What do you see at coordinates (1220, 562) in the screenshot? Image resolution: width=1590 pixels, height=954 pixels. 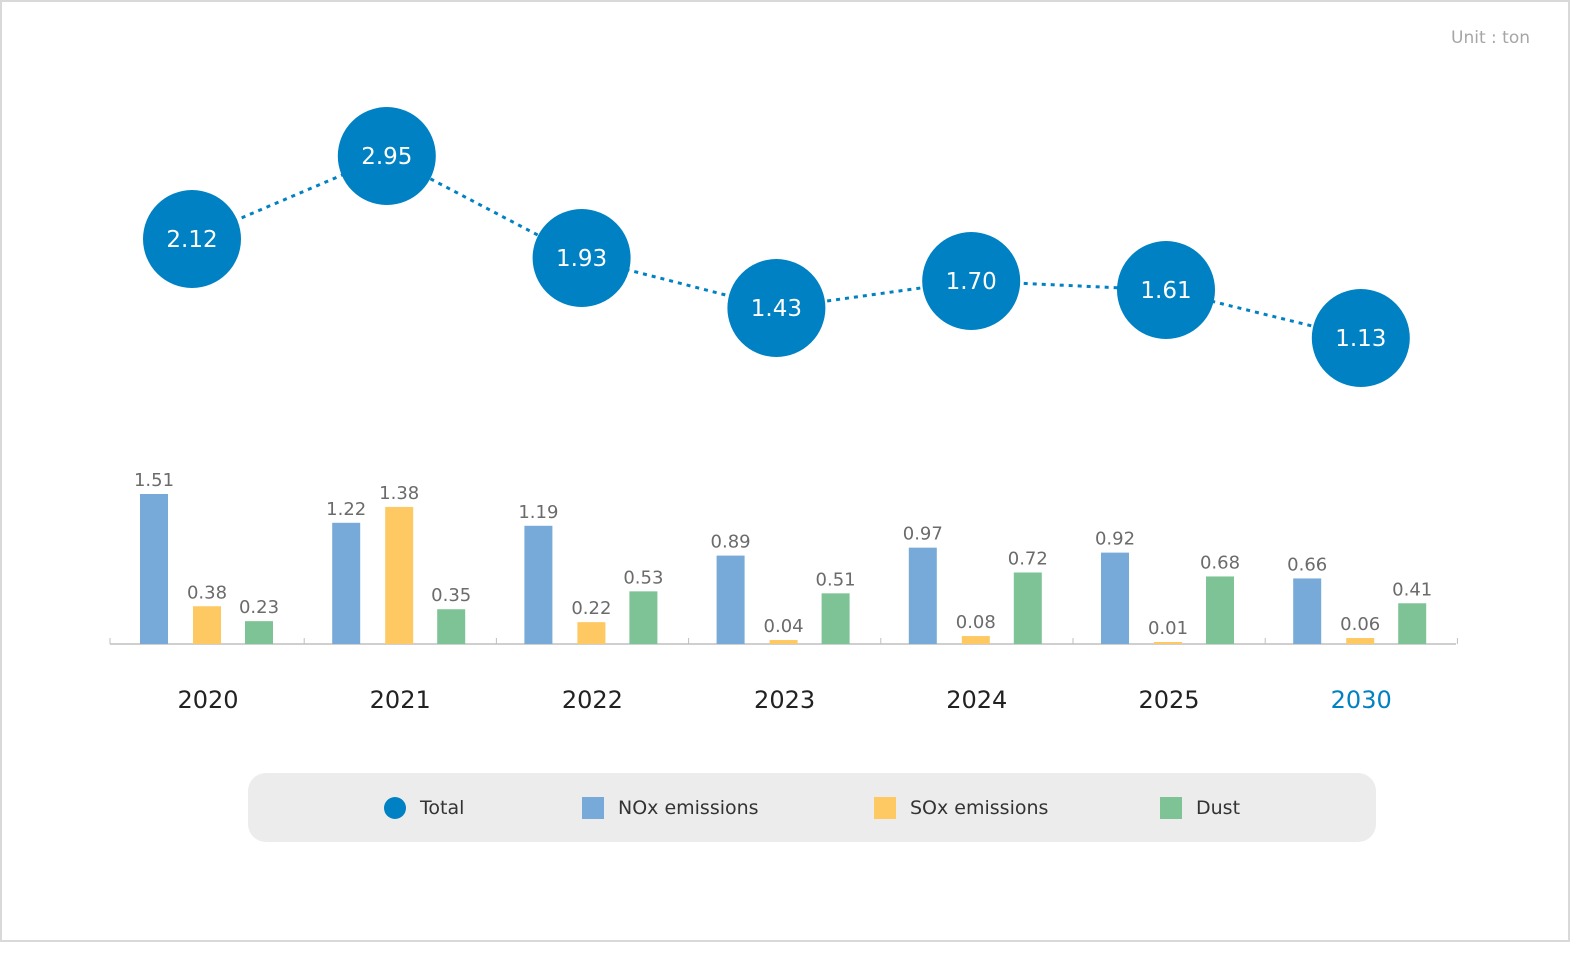 I see `bar-label-dust-2025: 0.68` at bounding box center [1220, 562].